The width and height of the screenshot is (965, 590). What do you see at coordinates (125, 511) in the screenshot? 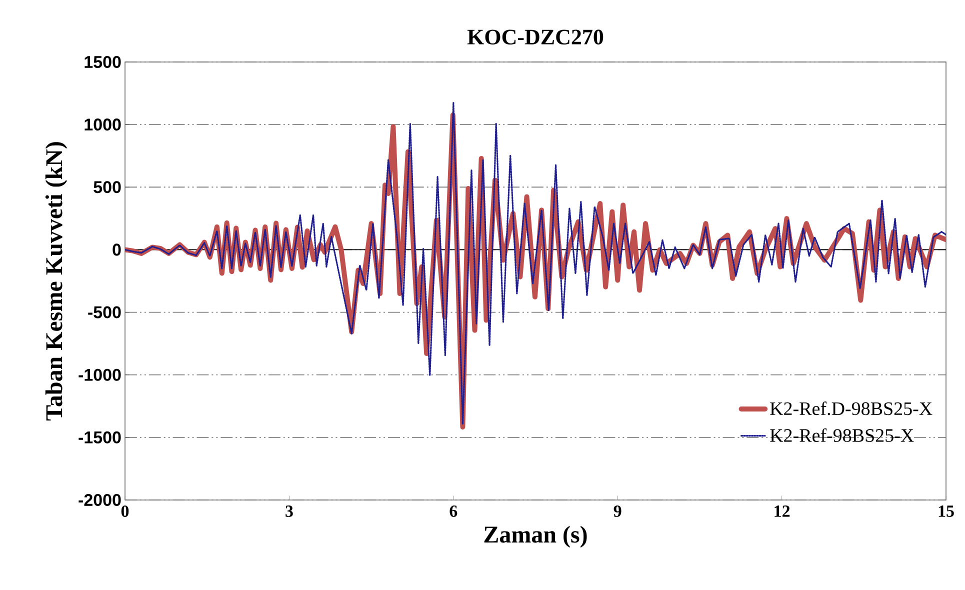
I see `x-tick-label: 0` at bounding box center [125, 511].